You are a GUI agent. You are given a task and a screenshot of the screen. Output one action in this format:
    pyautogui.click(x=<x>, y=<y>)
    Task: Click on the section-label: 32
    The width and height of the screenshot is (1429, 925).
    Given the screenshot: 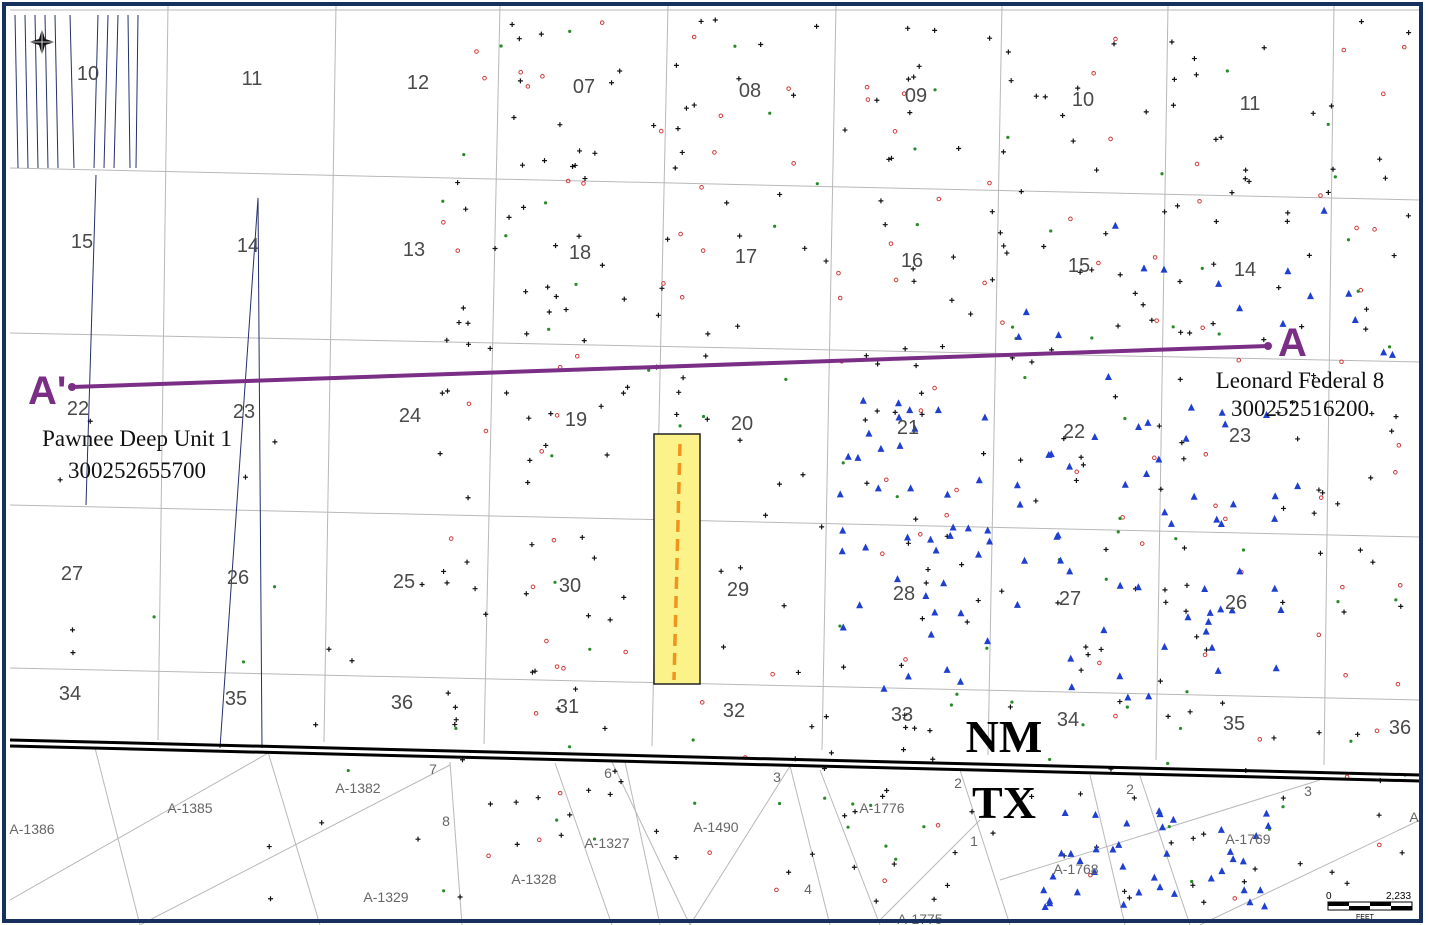 What is the action you would take?
    pyautogui.click(x=734, y=711)
    